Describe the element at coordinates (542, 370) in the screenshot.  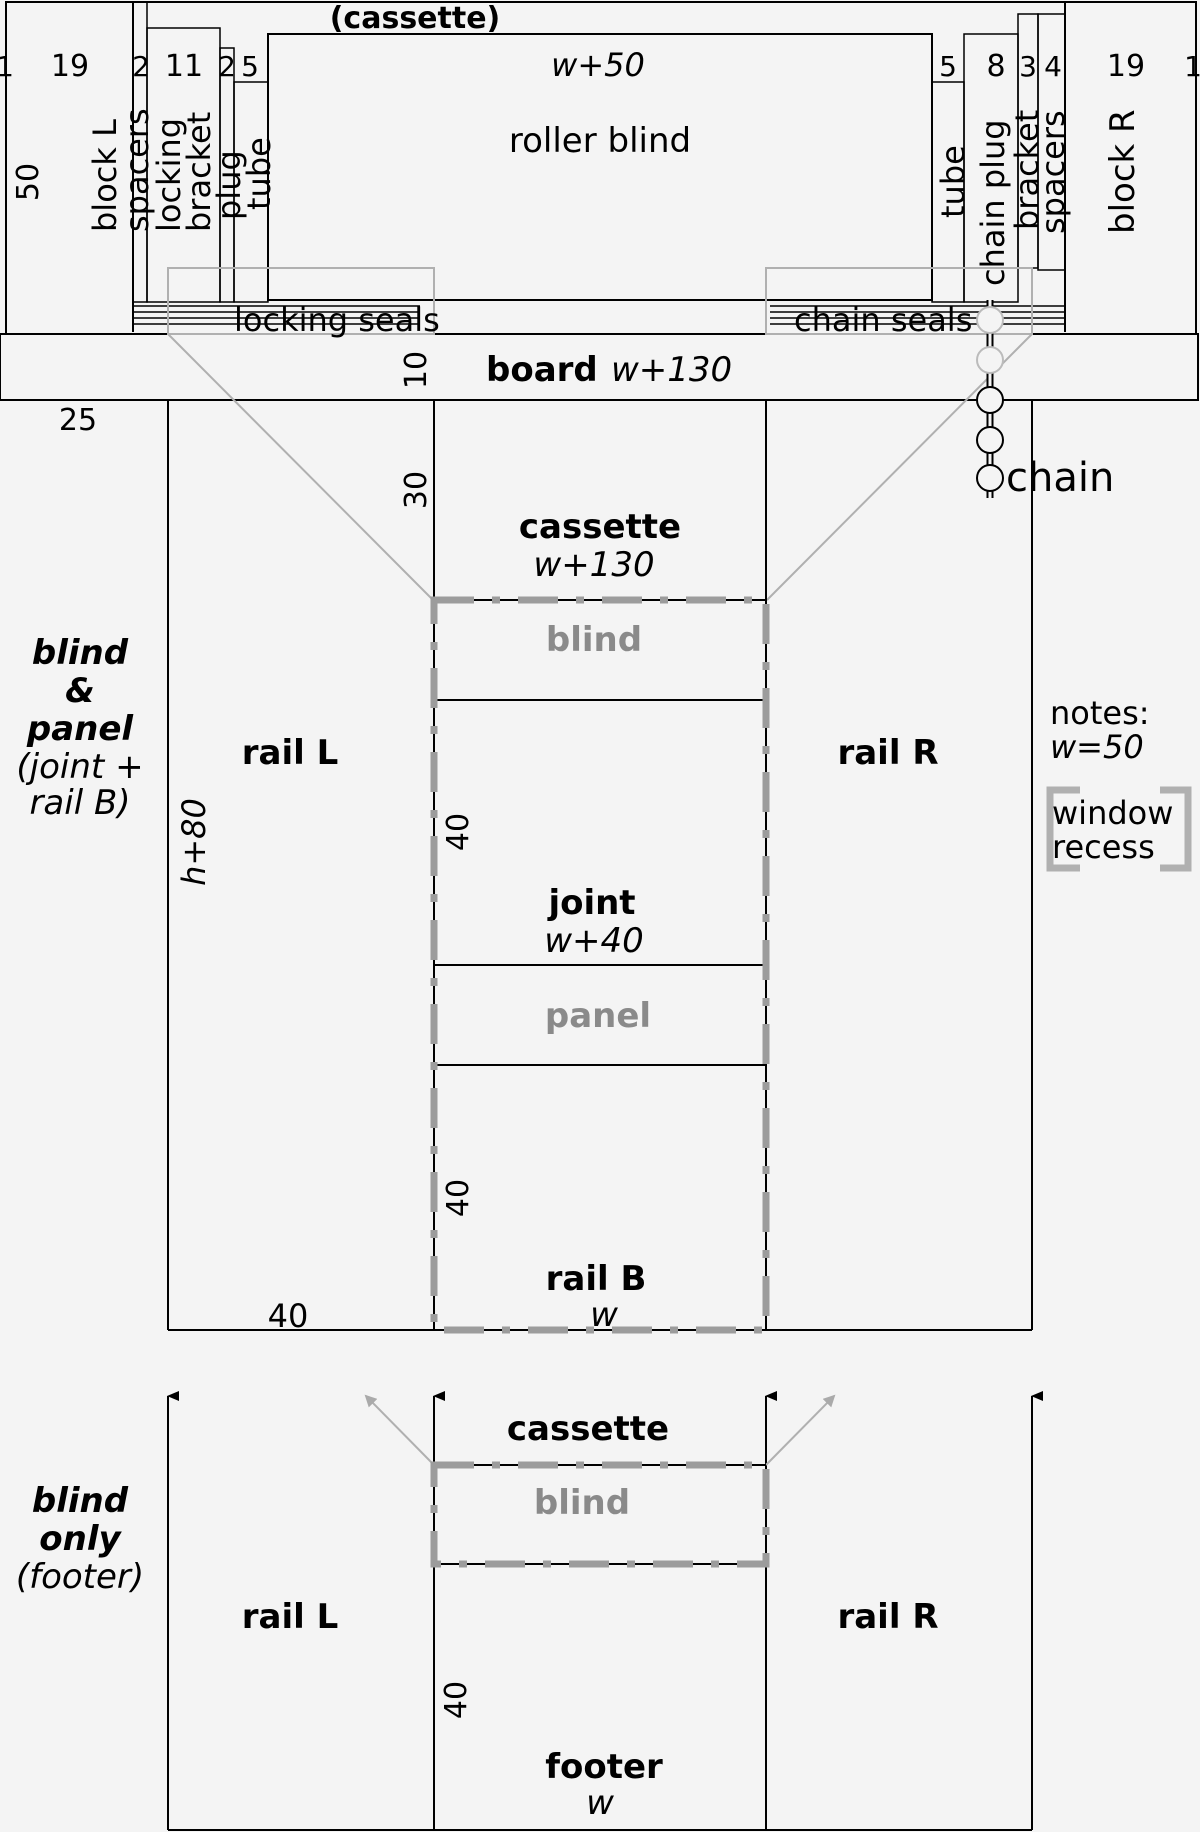
I see `board-label: board` at that location.